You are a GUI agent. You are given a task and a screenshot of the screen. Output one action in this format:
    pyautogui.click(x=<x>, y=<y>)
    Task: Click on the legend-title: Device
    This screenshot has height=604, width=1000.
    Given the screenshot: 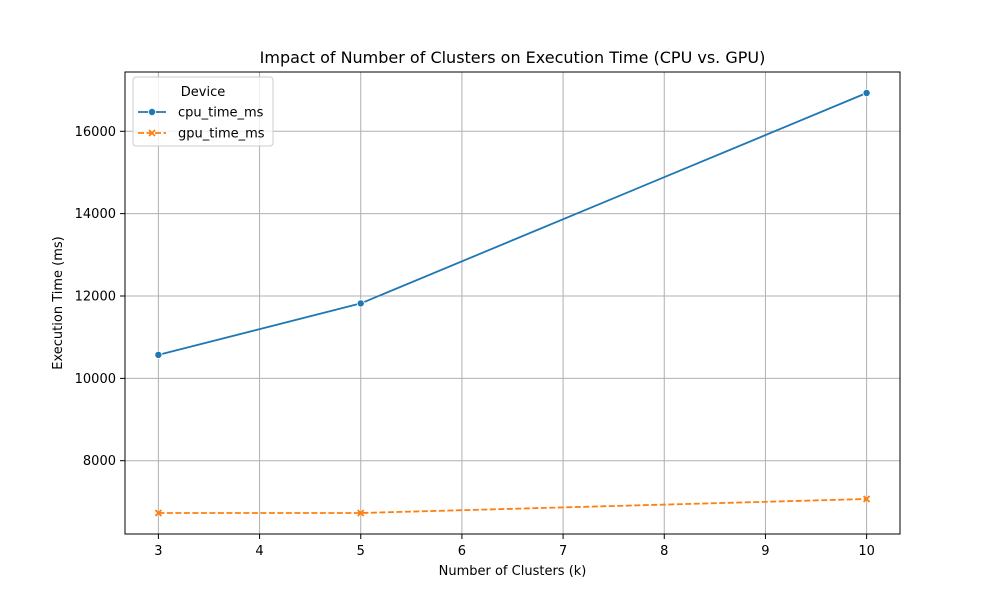 What is the action you would take?
    pyautogui.click(x=203, y=92)
    